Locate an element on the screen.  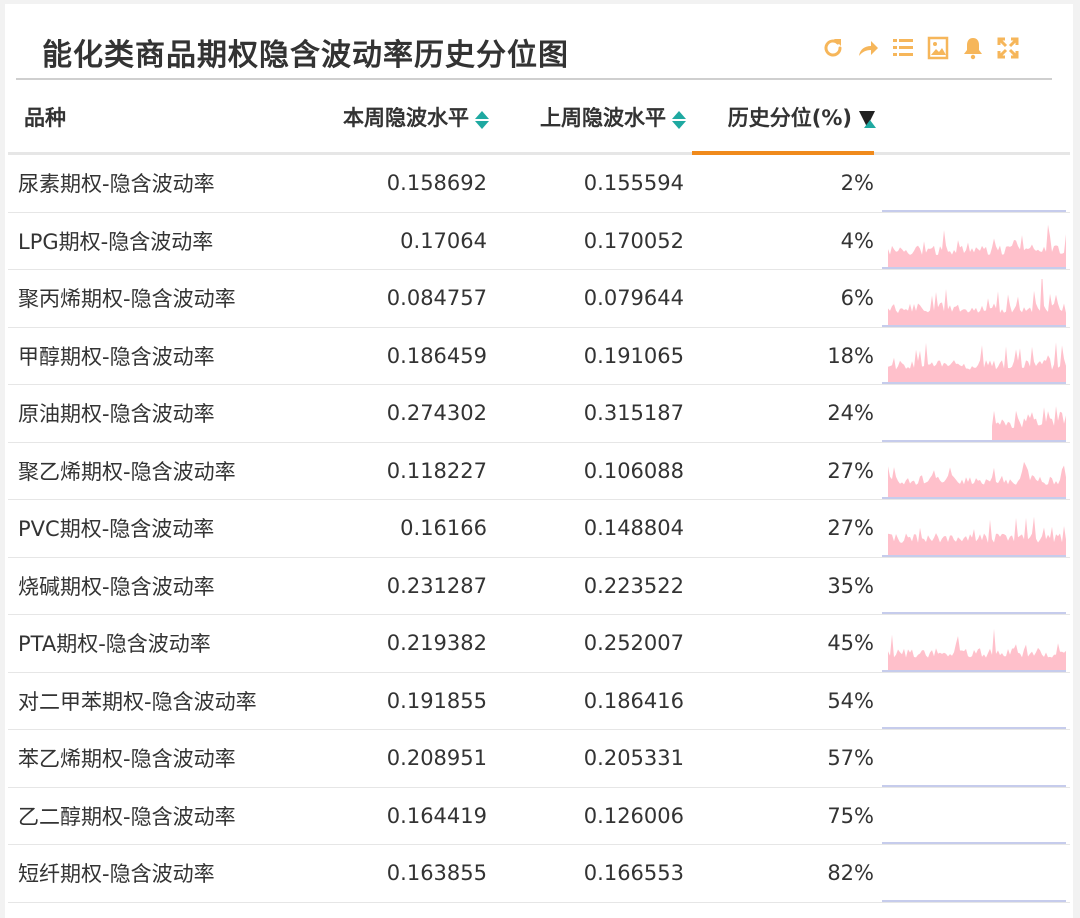
title-bar: 能化类商品期权隐含波动率历史分位图 is located at coordinates (539, 42).